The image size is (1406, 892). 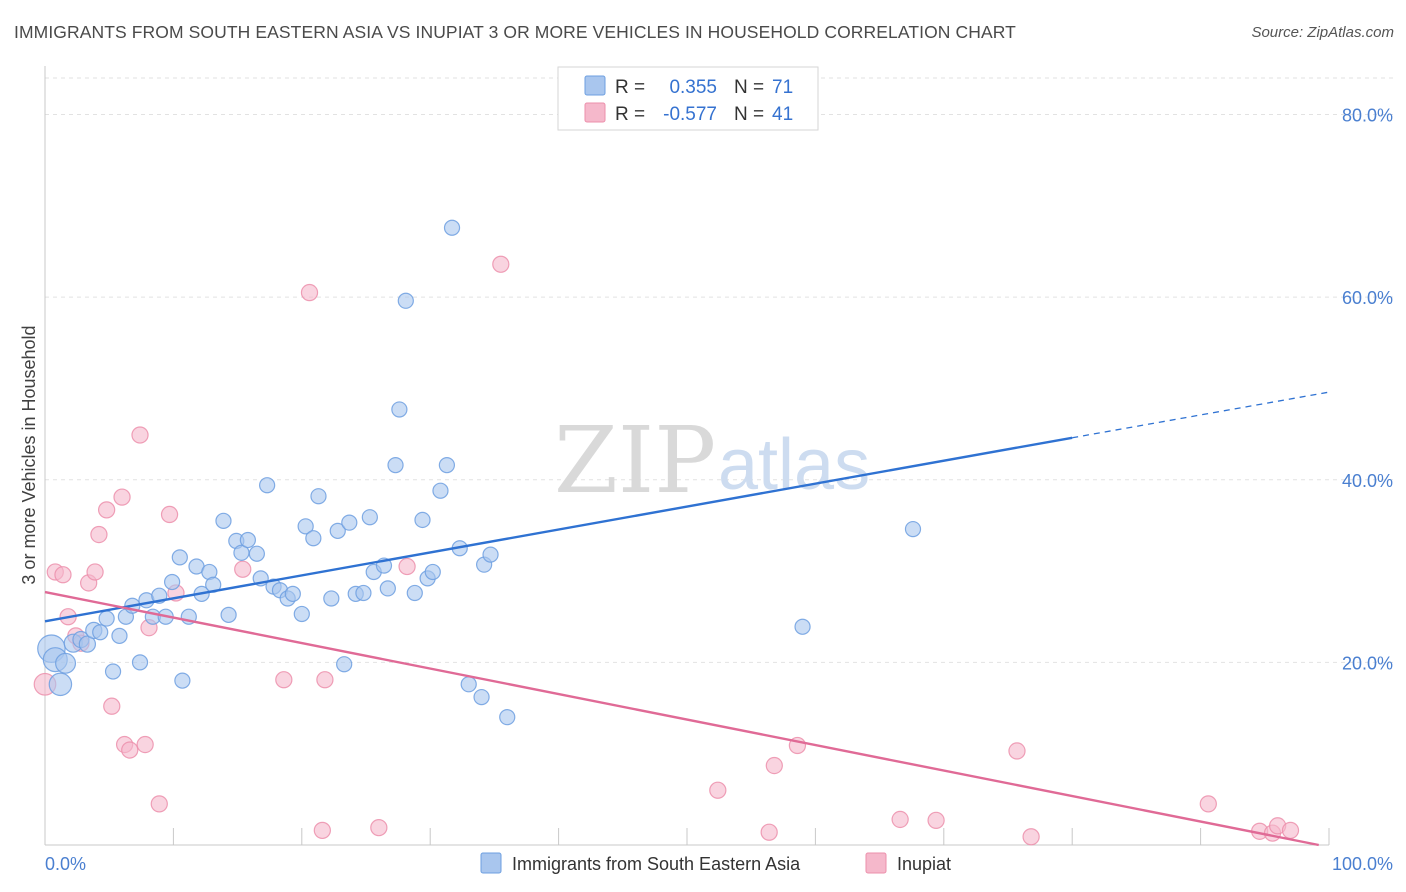 I want to click on y-tick-label: 40.0%, so click(x=1367, y=481).